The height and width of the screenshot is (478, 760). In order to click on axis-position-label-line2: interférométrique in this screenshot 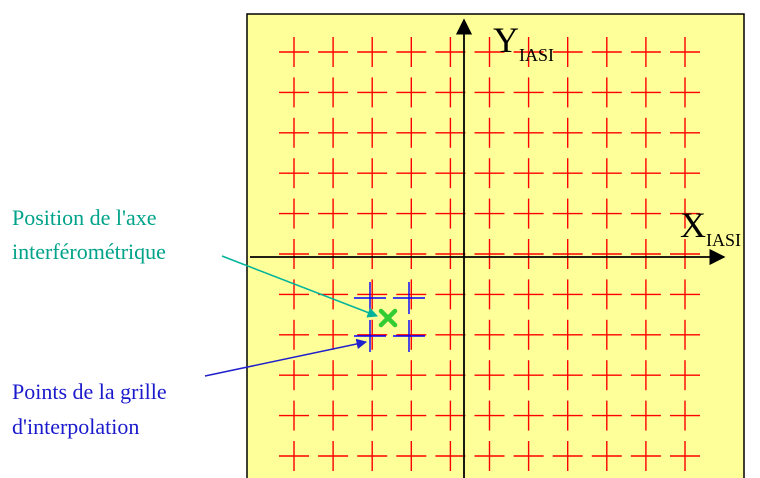, I will do `click(89, 251)`.